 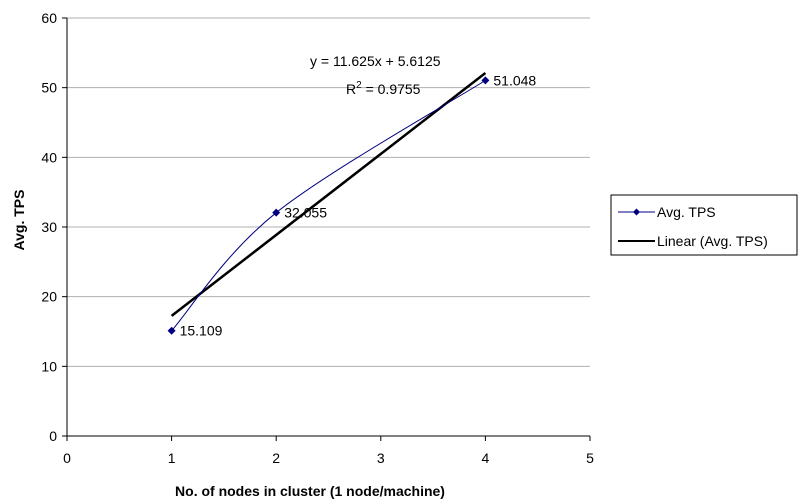 What do you see at coordinates (49, 366) in the screenshot?
I see `y-tick-label: 10` at bounding box center [49, 366].